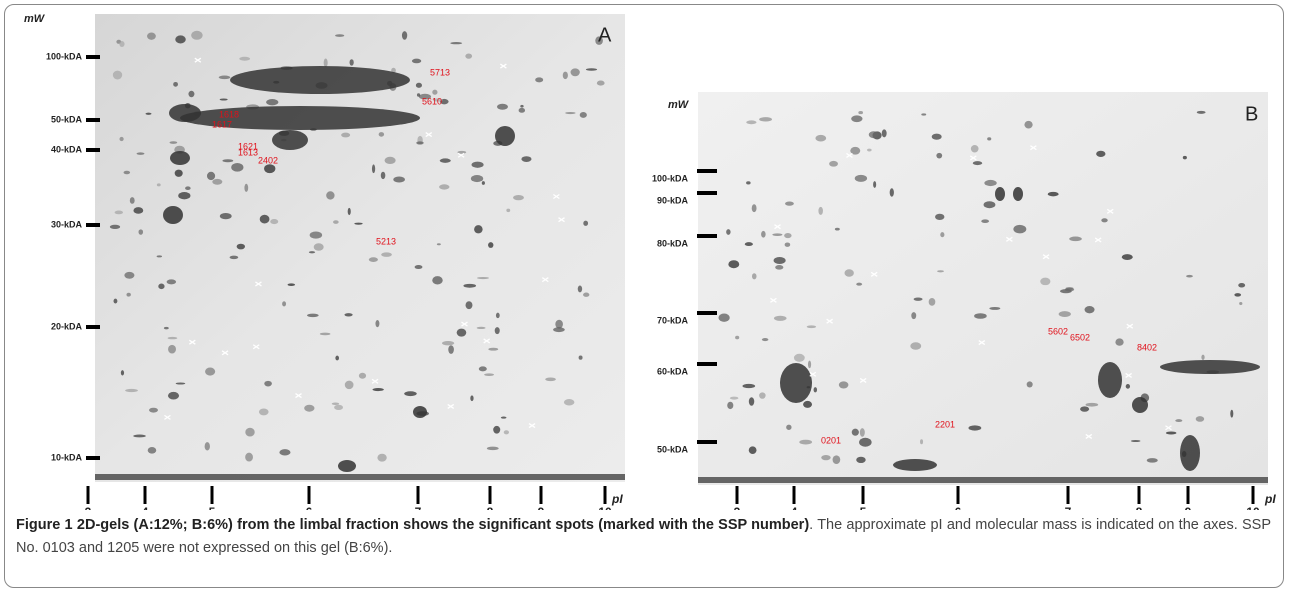 The width and height of the screenshot is (1290, 593). Describe the element at coordinates (673, 243) in the screenshot. I see `mw-label: 80-kDA` at that location.